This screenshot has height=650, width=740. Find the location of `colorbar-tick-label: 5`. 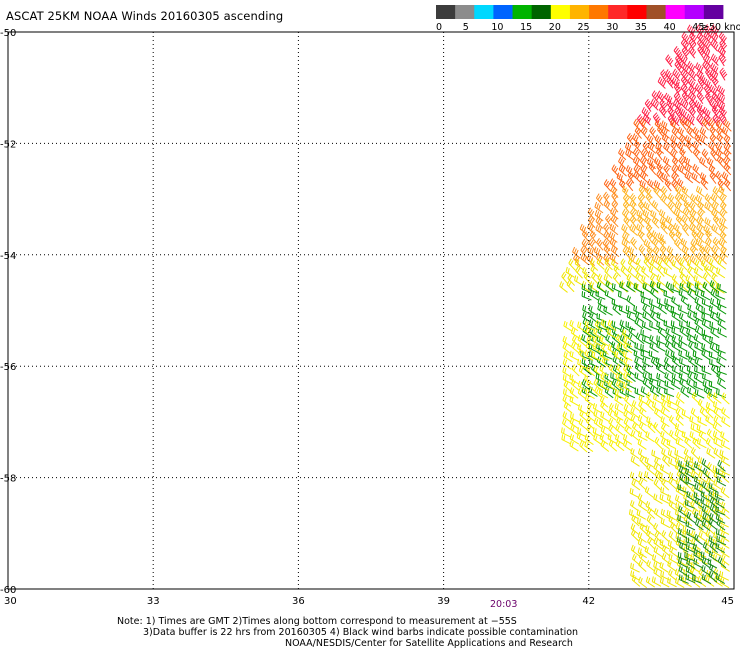

colorbar-tick-label: 5 is located at coordinates (466, 27).